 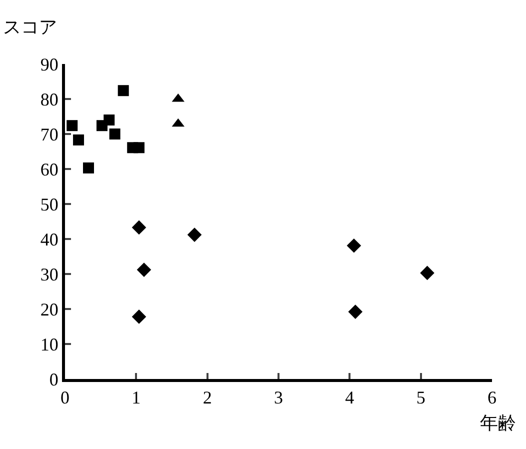 I want to click on x-tick-label: 3, so click(x=278, y=398).